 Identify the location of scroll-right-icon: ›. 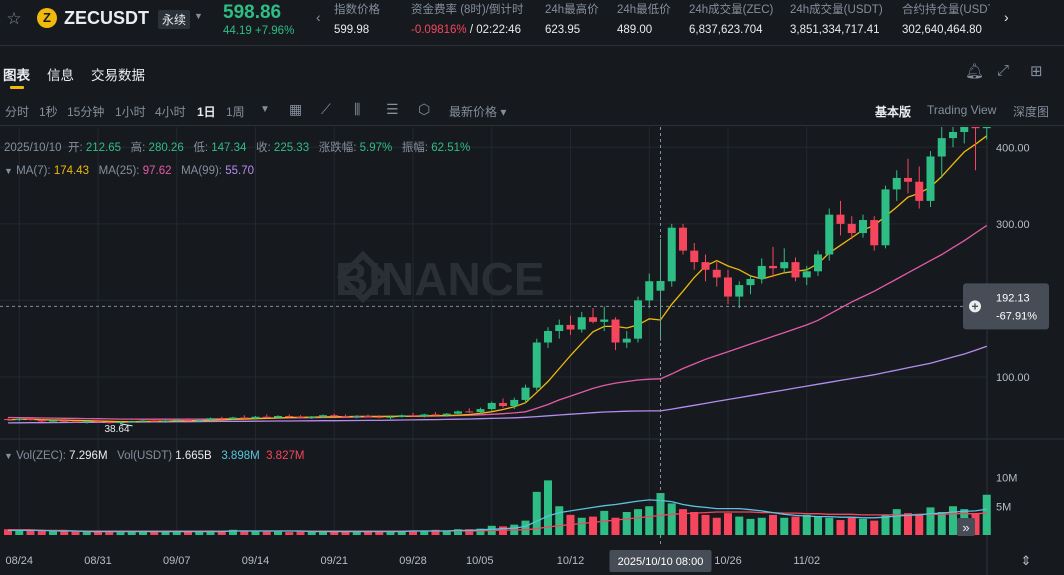
(1006, 17).